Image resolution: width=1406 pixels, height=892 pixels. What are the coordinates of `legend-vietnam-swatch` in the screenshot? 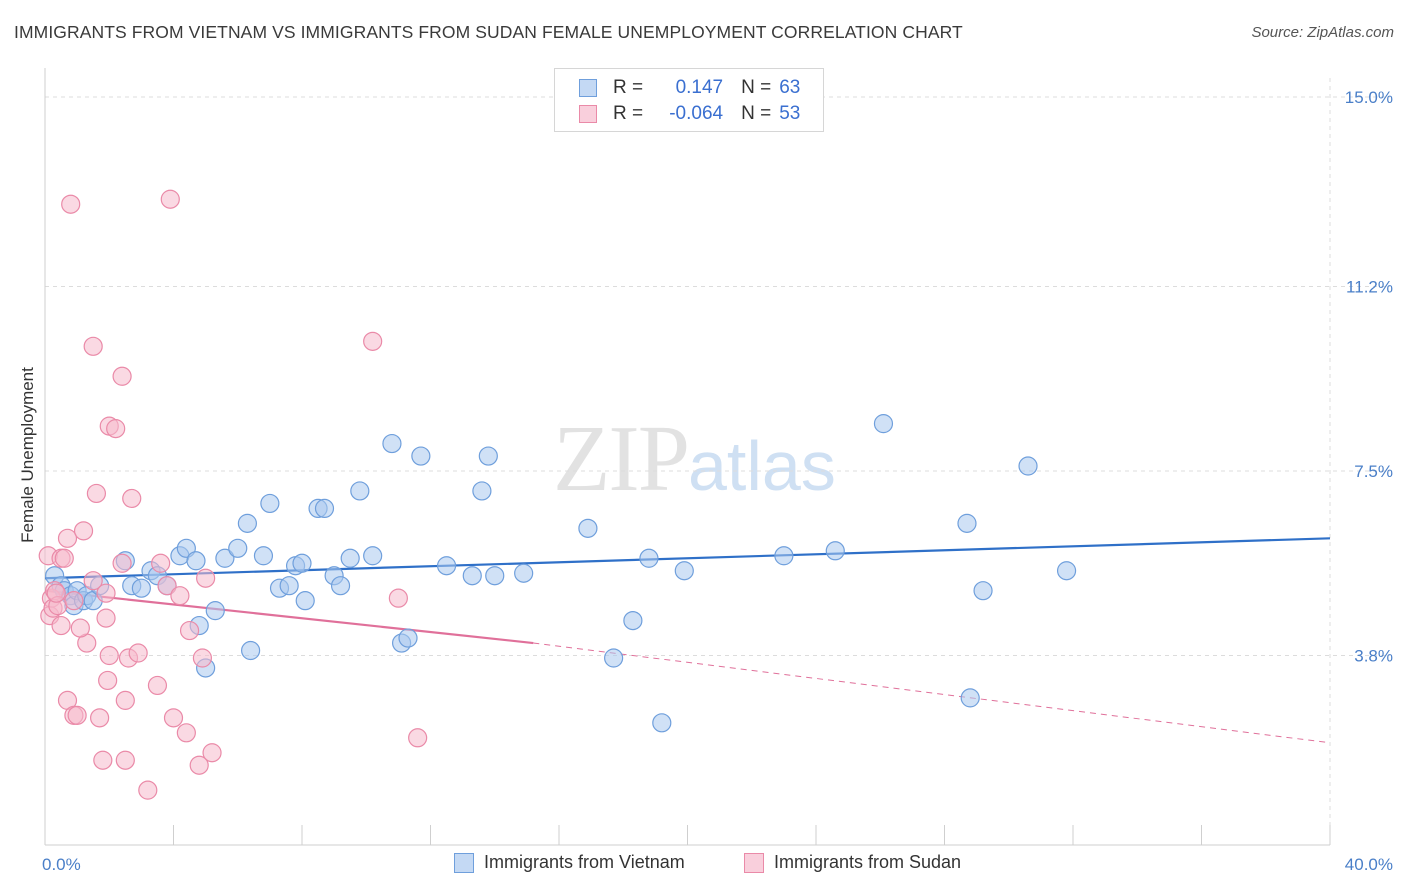 It's located at (464, 862).